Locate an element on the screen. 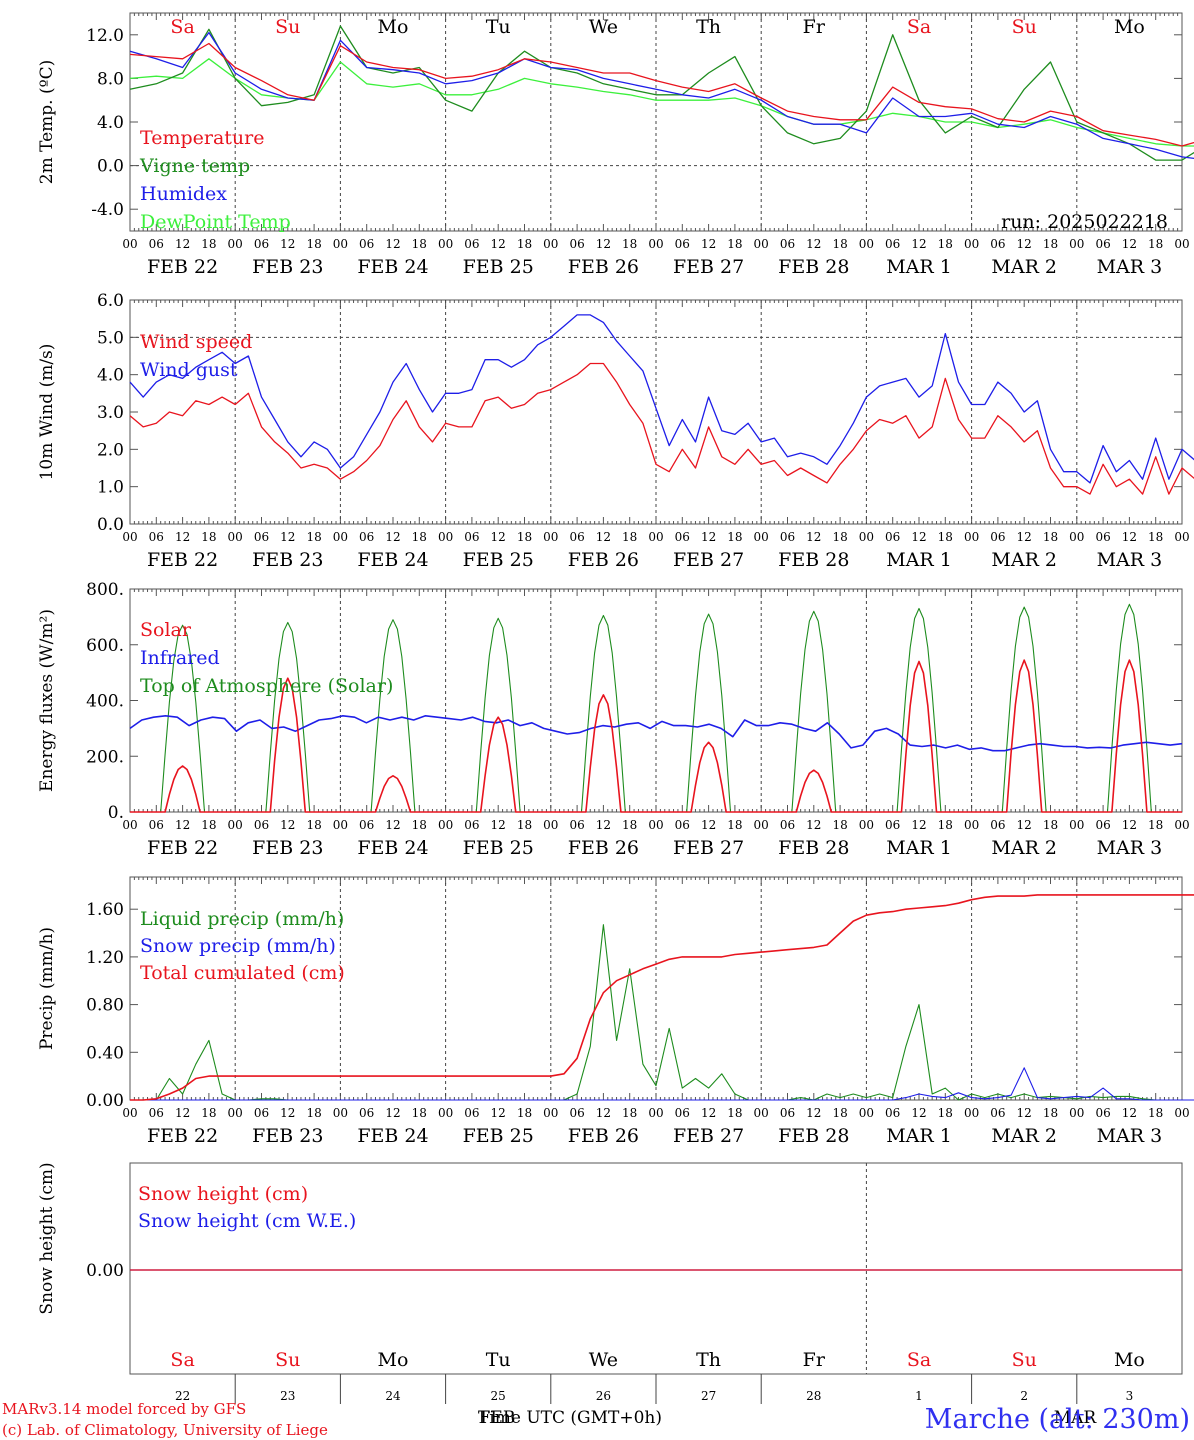 The image size is (1194, 1440). minor-ticks is located at coordinates (656, 122).